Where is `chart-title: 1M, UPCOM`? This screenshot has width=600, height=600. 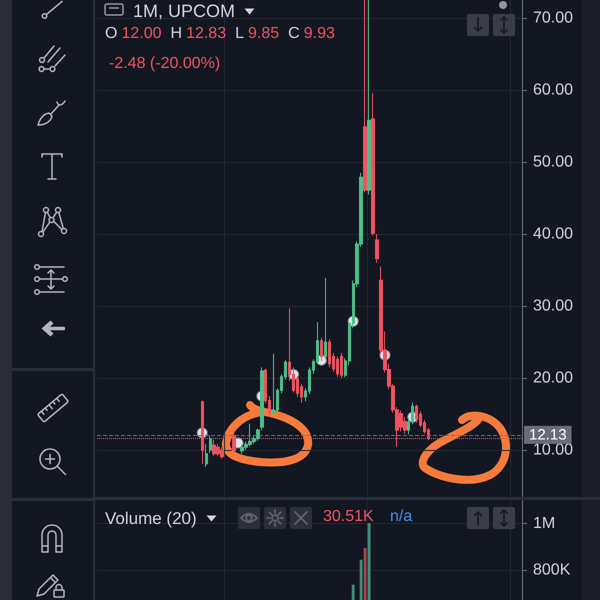
chart-title: 1M, UPCOM is located at coordinates (184, 11).